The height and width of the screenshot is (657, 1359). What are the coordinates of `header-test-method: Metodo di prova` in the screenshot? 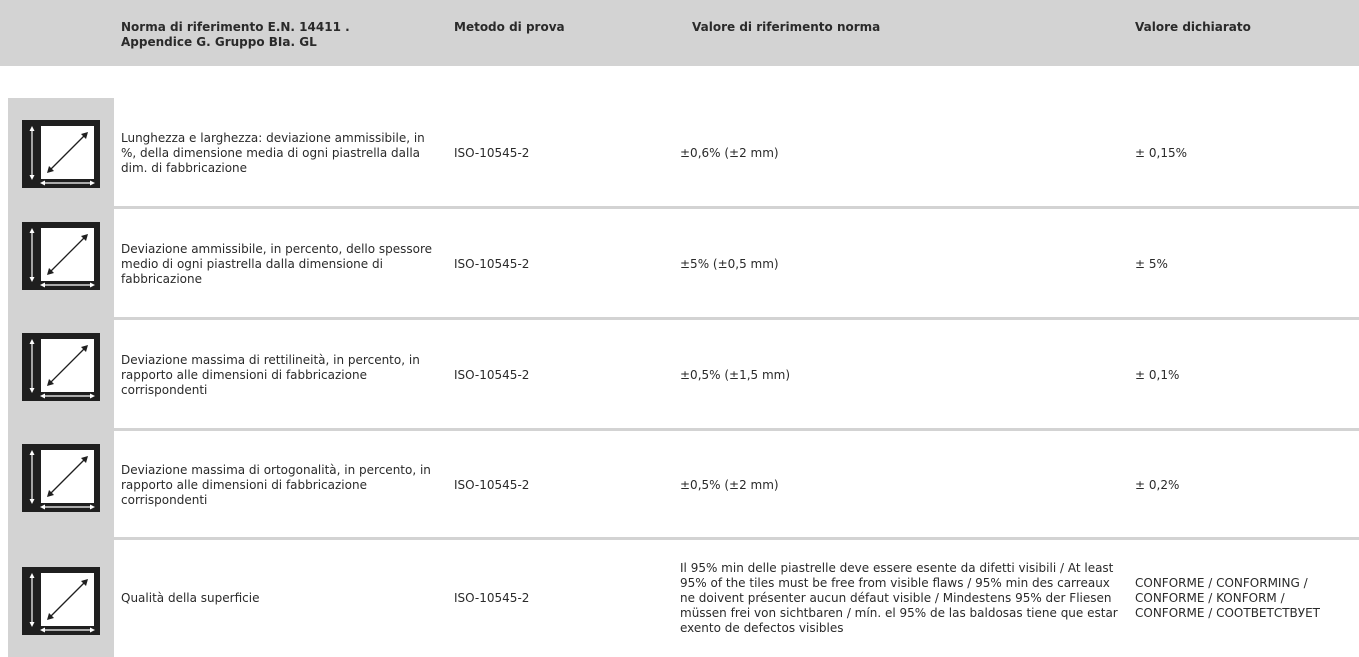 It's located at (509, 27).